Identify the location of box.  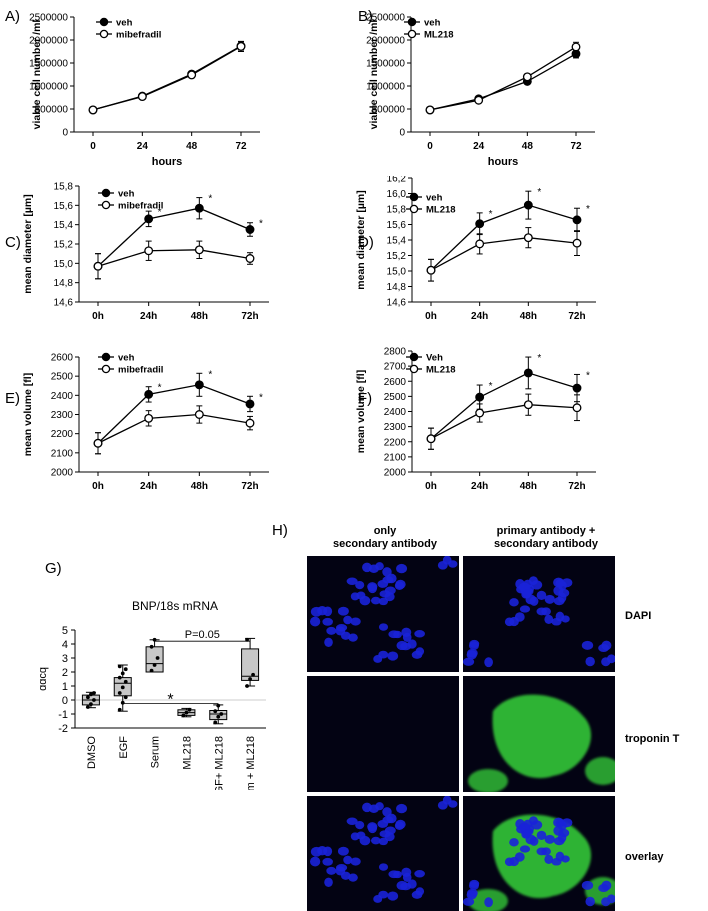
(154, 659).